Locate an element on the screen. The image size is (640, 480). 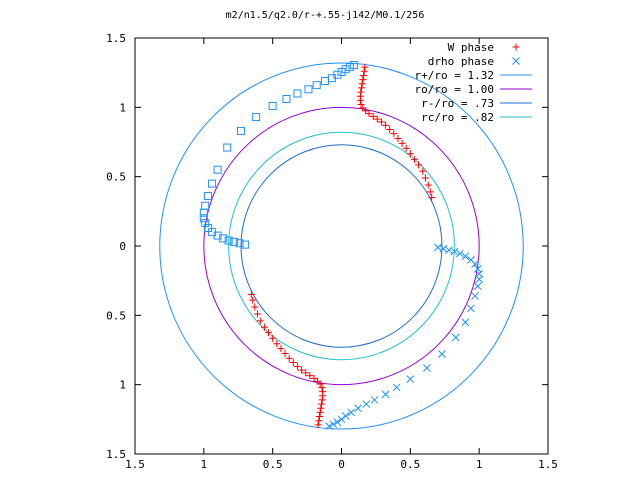
legend-label: r+/ro = 1.32 is located at coordinates (454, 75).